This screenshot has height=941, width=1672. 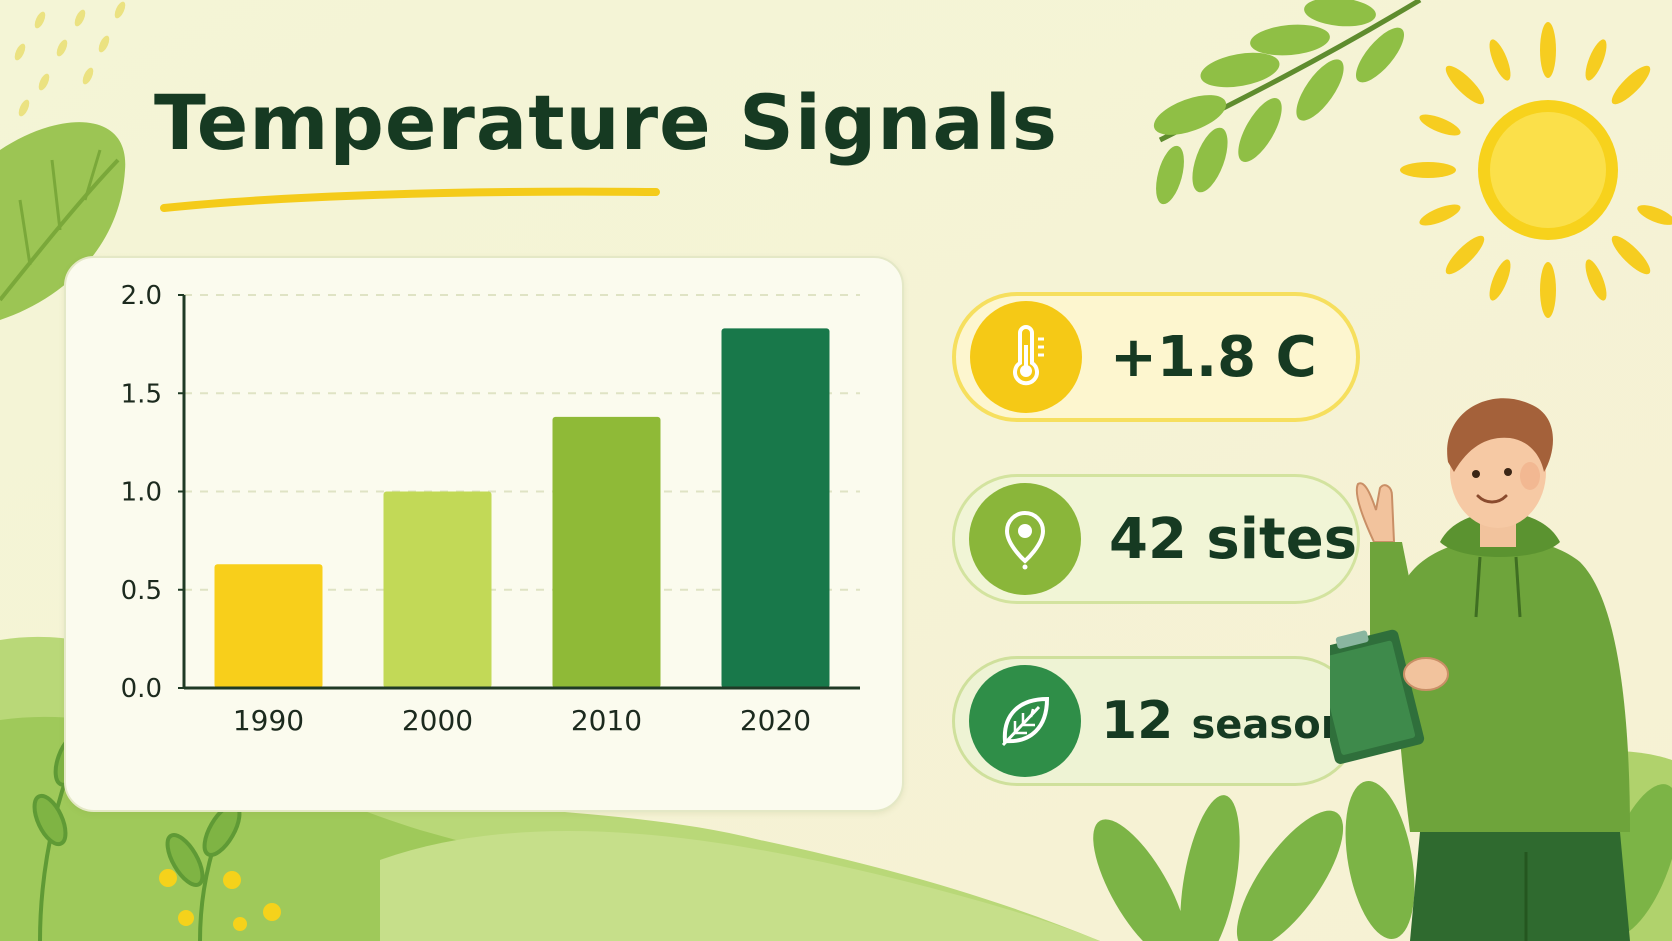 I want to click on decorative-dots, so click(x=70, y=59).